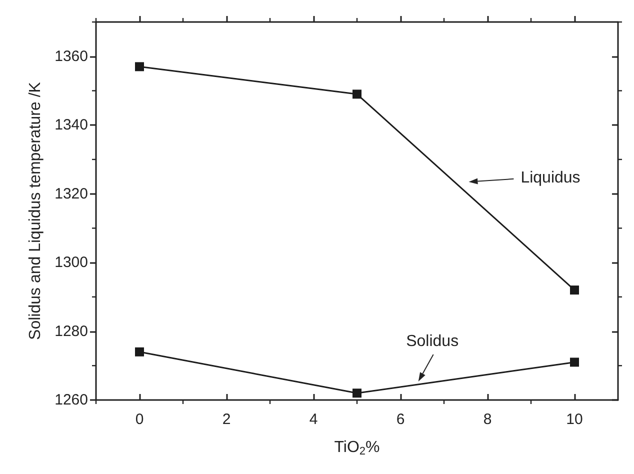  What do you see at coordinates (550, 177) in the screenshot?
I see `annotation: Liquidus` at bounding box center [550, 177].